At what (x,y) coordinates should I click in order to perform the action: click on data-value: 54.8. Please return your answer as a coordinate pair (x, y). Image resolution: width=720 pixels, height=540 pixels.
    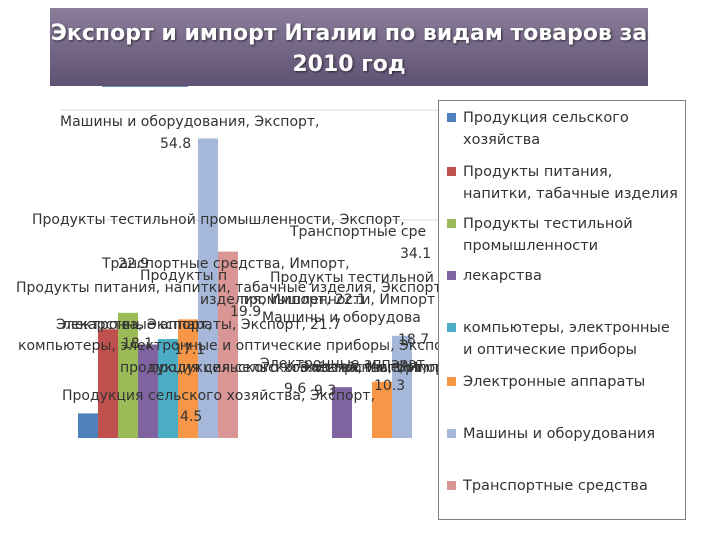
    Looking at the image, I should click on (175, 144).